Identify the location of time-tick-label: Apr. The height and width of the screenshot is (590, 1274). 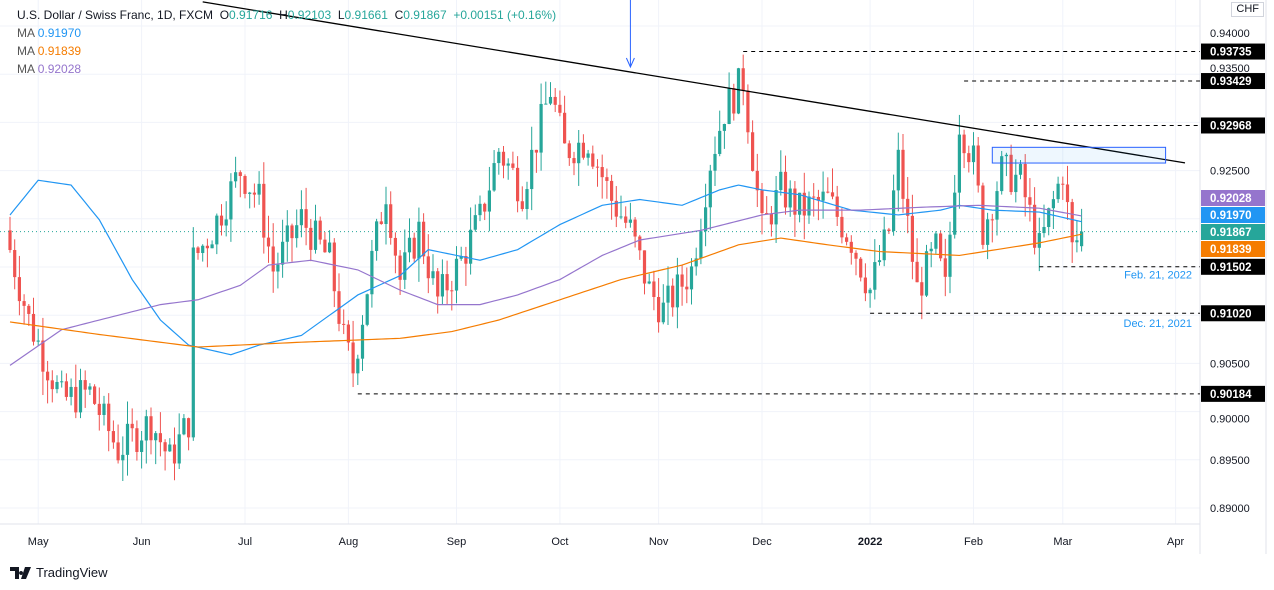
(1175, 542).